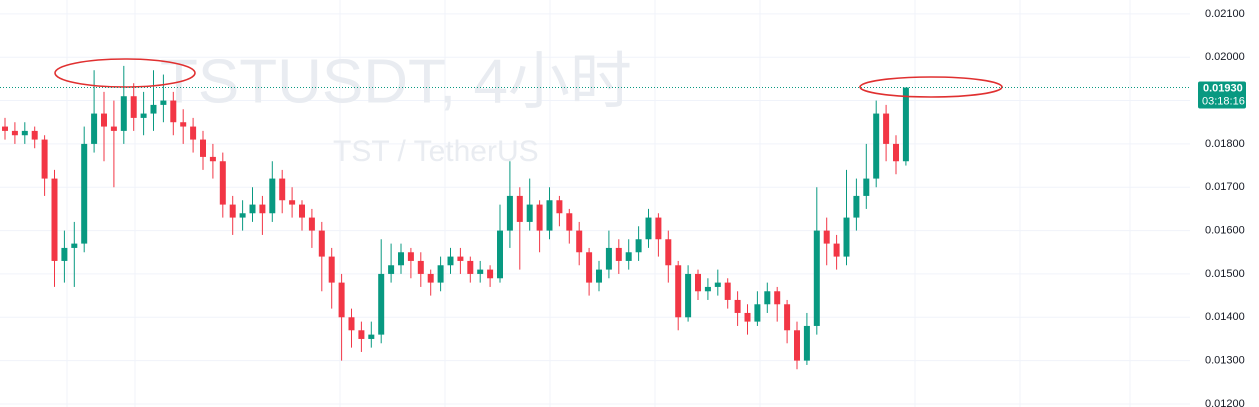 The image size is (1259, 407). Describe the element at coordinates (1225, 144) in the screenshot. I see `y-tick-label: 0.01800` at that location.